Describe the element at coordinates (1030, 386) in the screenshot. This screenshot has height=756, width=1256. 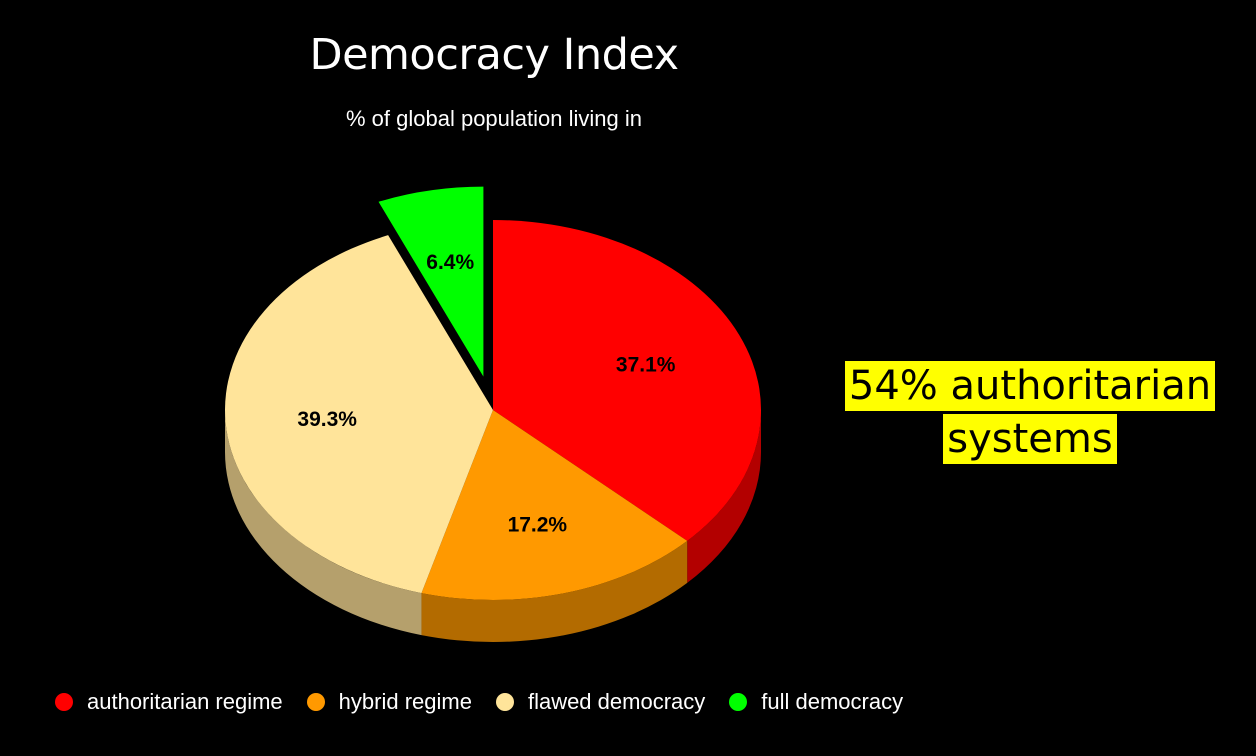
I see `callout-line1: 54% authoritarian` at that location.